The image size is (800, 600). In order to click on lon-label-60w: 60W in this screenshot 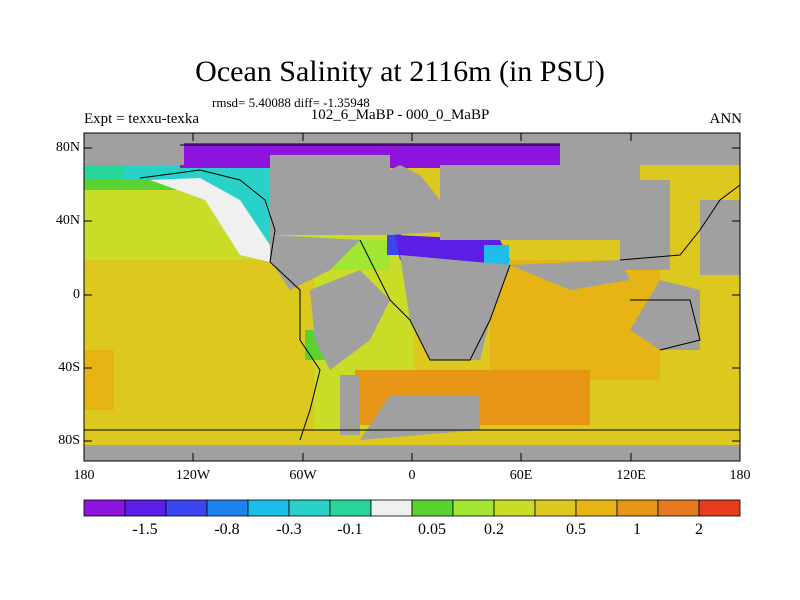, I will do `click(303, 475)`.